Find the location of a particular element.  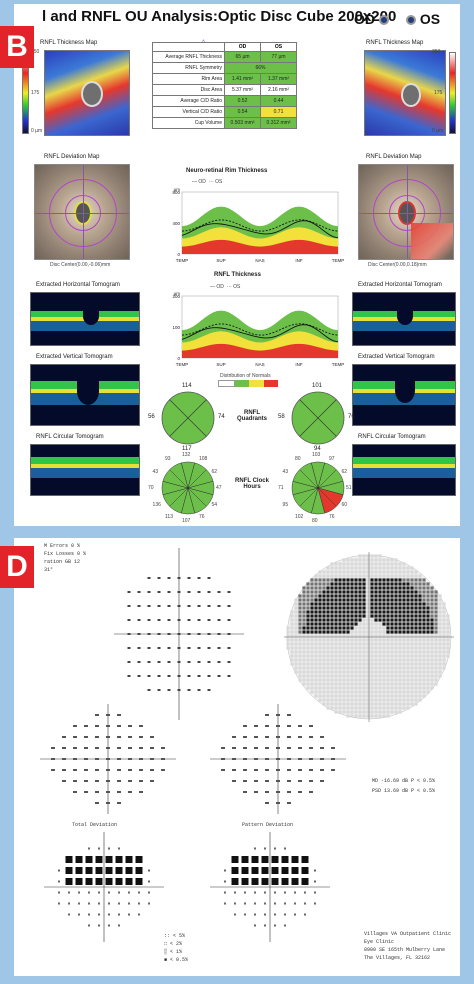

clock-hour-sector is located at coordinates (309, 475).